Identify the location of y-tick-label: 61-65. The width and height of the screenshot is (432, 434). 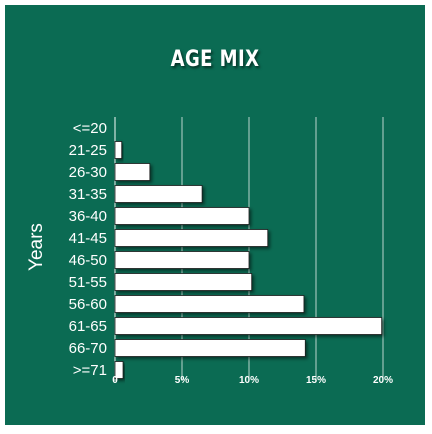
(88, 326).